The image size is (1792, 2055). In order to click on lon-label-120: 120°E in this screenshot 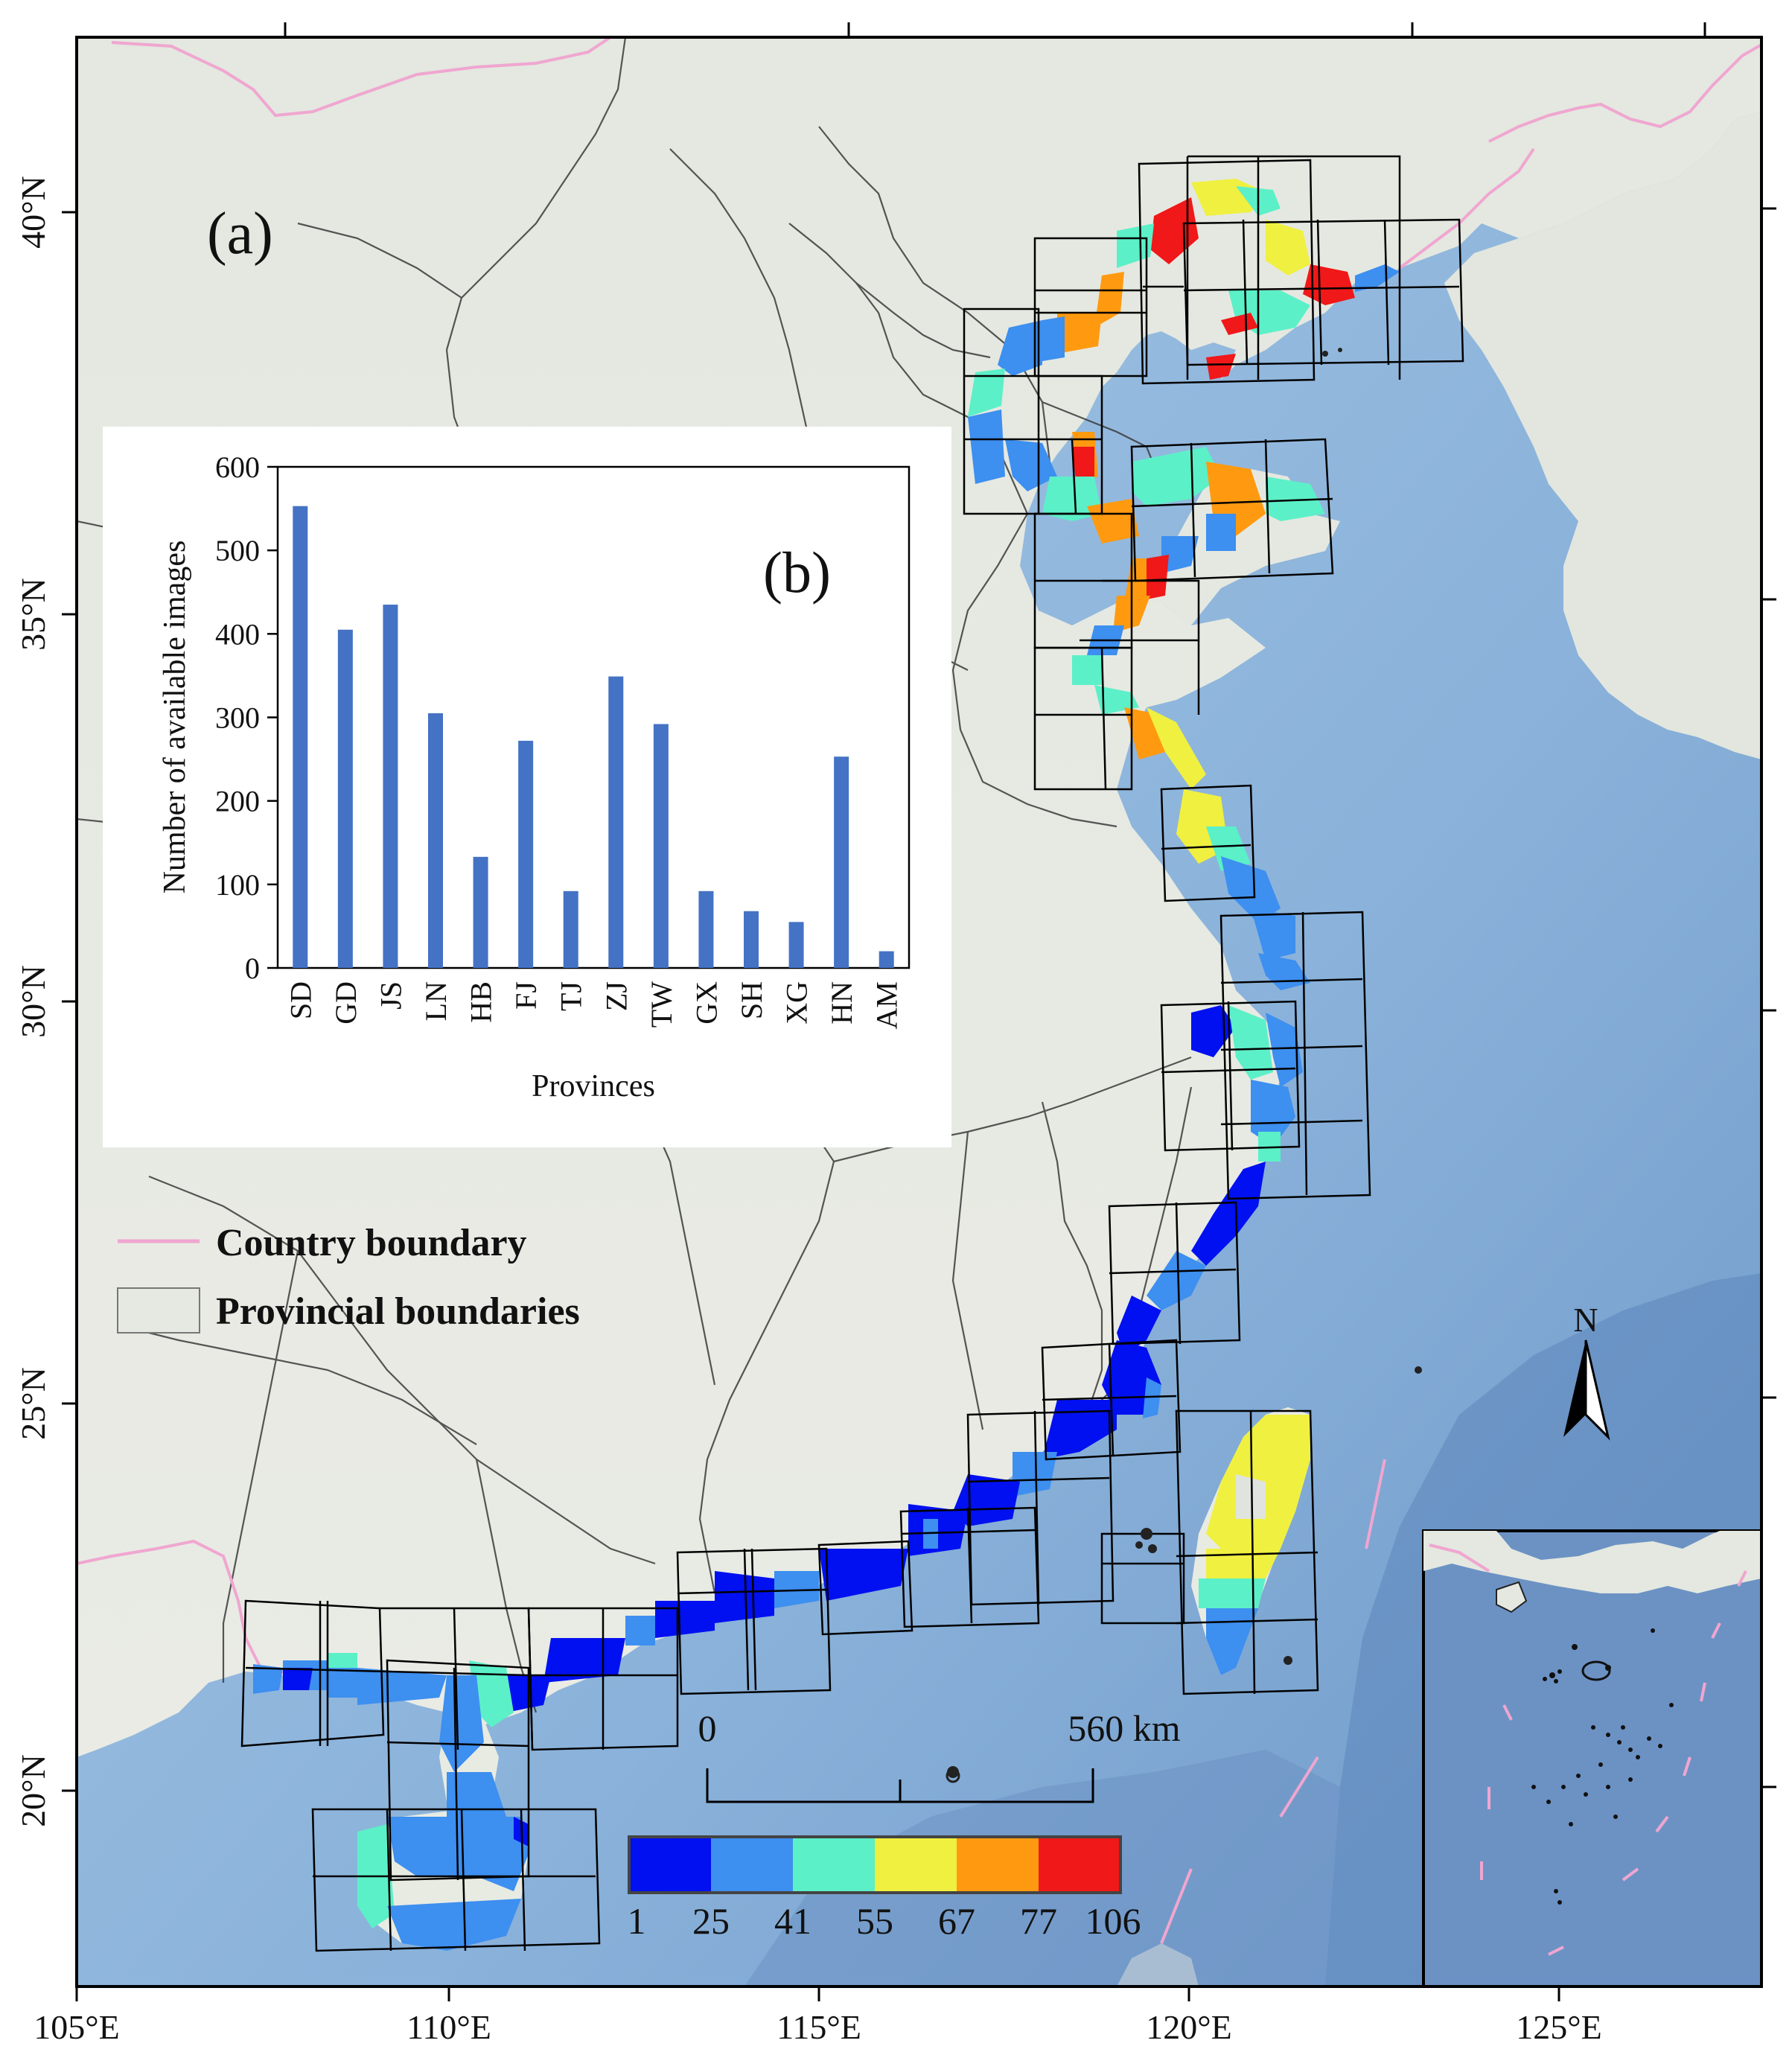, I will do `click(1189, 2027)`.